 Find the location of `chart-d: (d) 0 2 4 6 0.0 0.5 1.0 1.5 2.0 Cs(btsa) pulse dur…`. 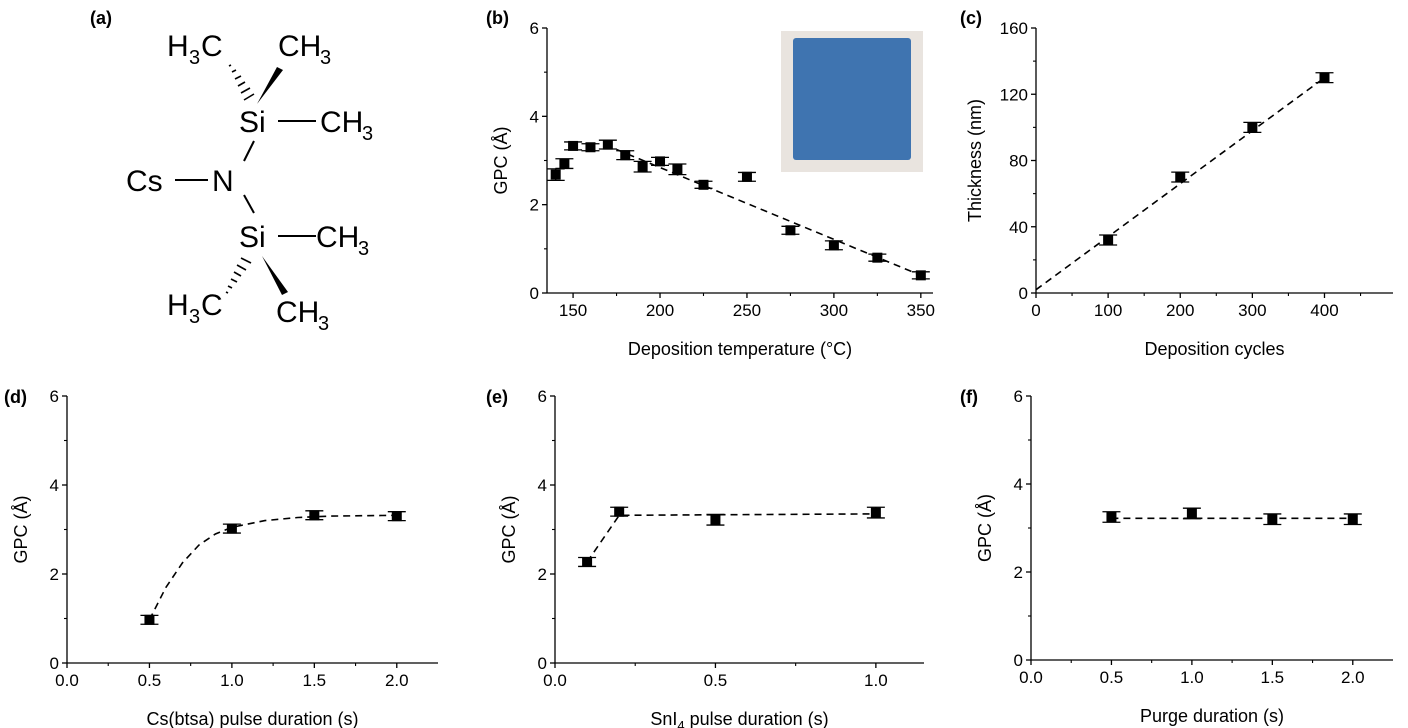

chart-d: (d) 0 2 4 6 0.0 0.5 1.0 1.5 2.0 Cs(btsa) pulse dur… is located at coordinates (221, 557).